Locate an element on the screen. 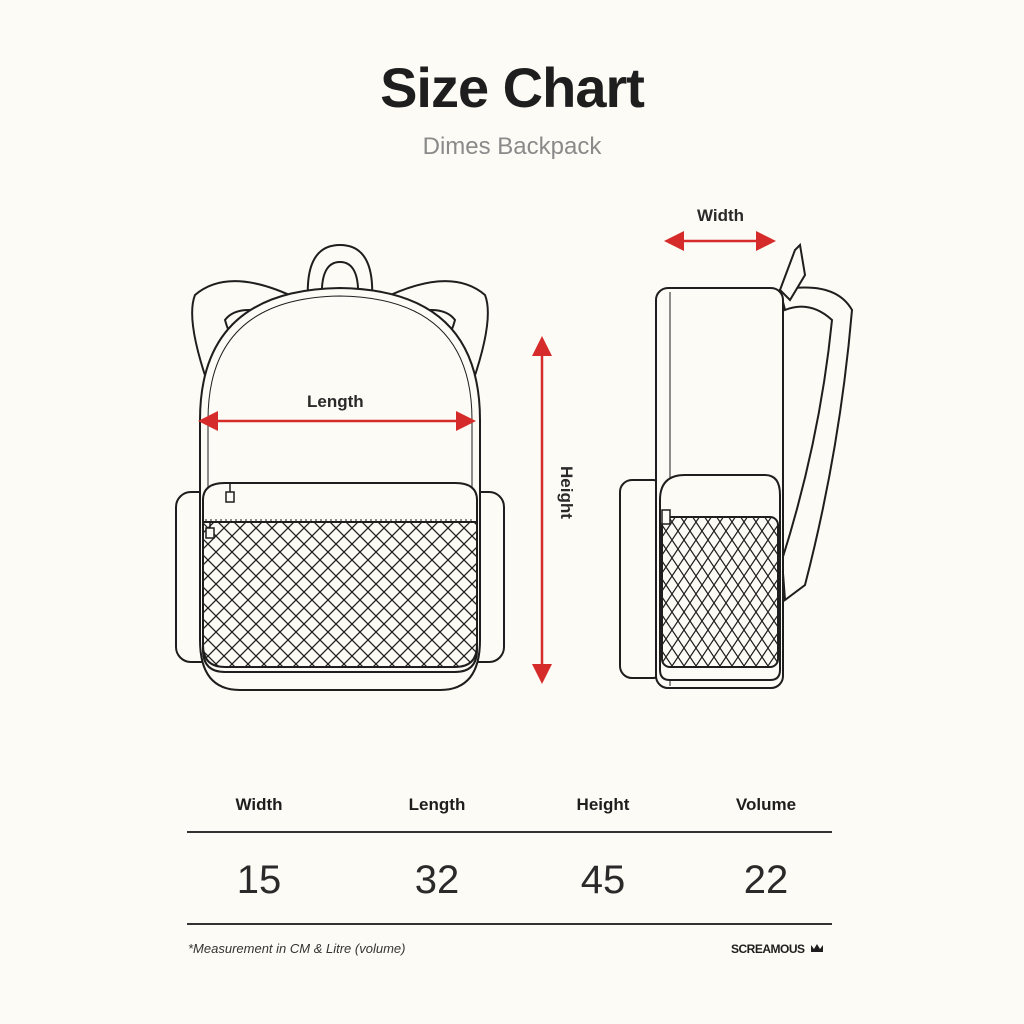 The height and width of the screenshot is (1024, 1024). length-label: Length is located at coordinates (335, 401).